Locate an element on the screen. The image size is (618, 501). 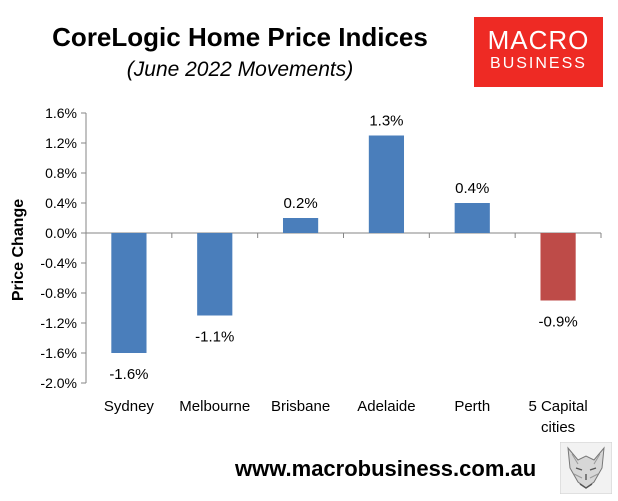
logo-line-2: BUSINESS is located at coordinates (538, 63).